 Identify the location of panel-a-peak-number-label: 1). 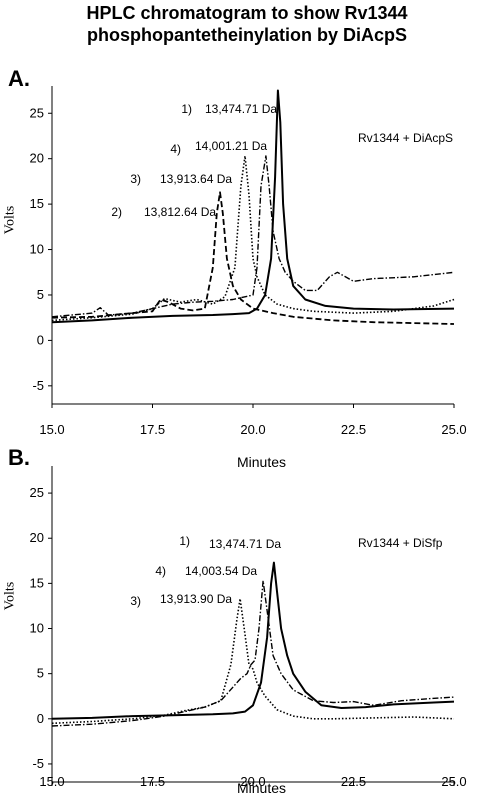
(186, 109).